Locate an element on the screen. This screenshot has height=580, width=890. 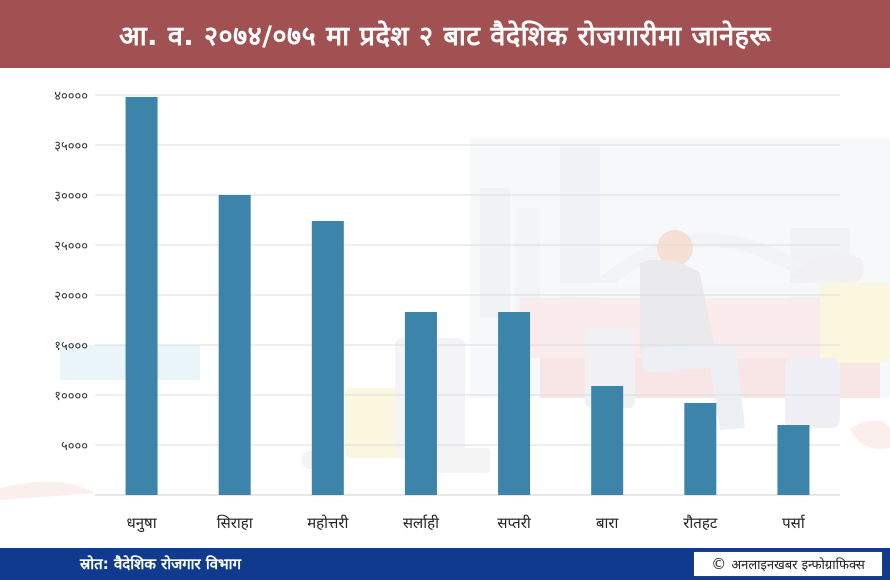
credit-badge: © अनलाइनखबर इन्फोग्राफिक्स is located at coordinates (788, 564).